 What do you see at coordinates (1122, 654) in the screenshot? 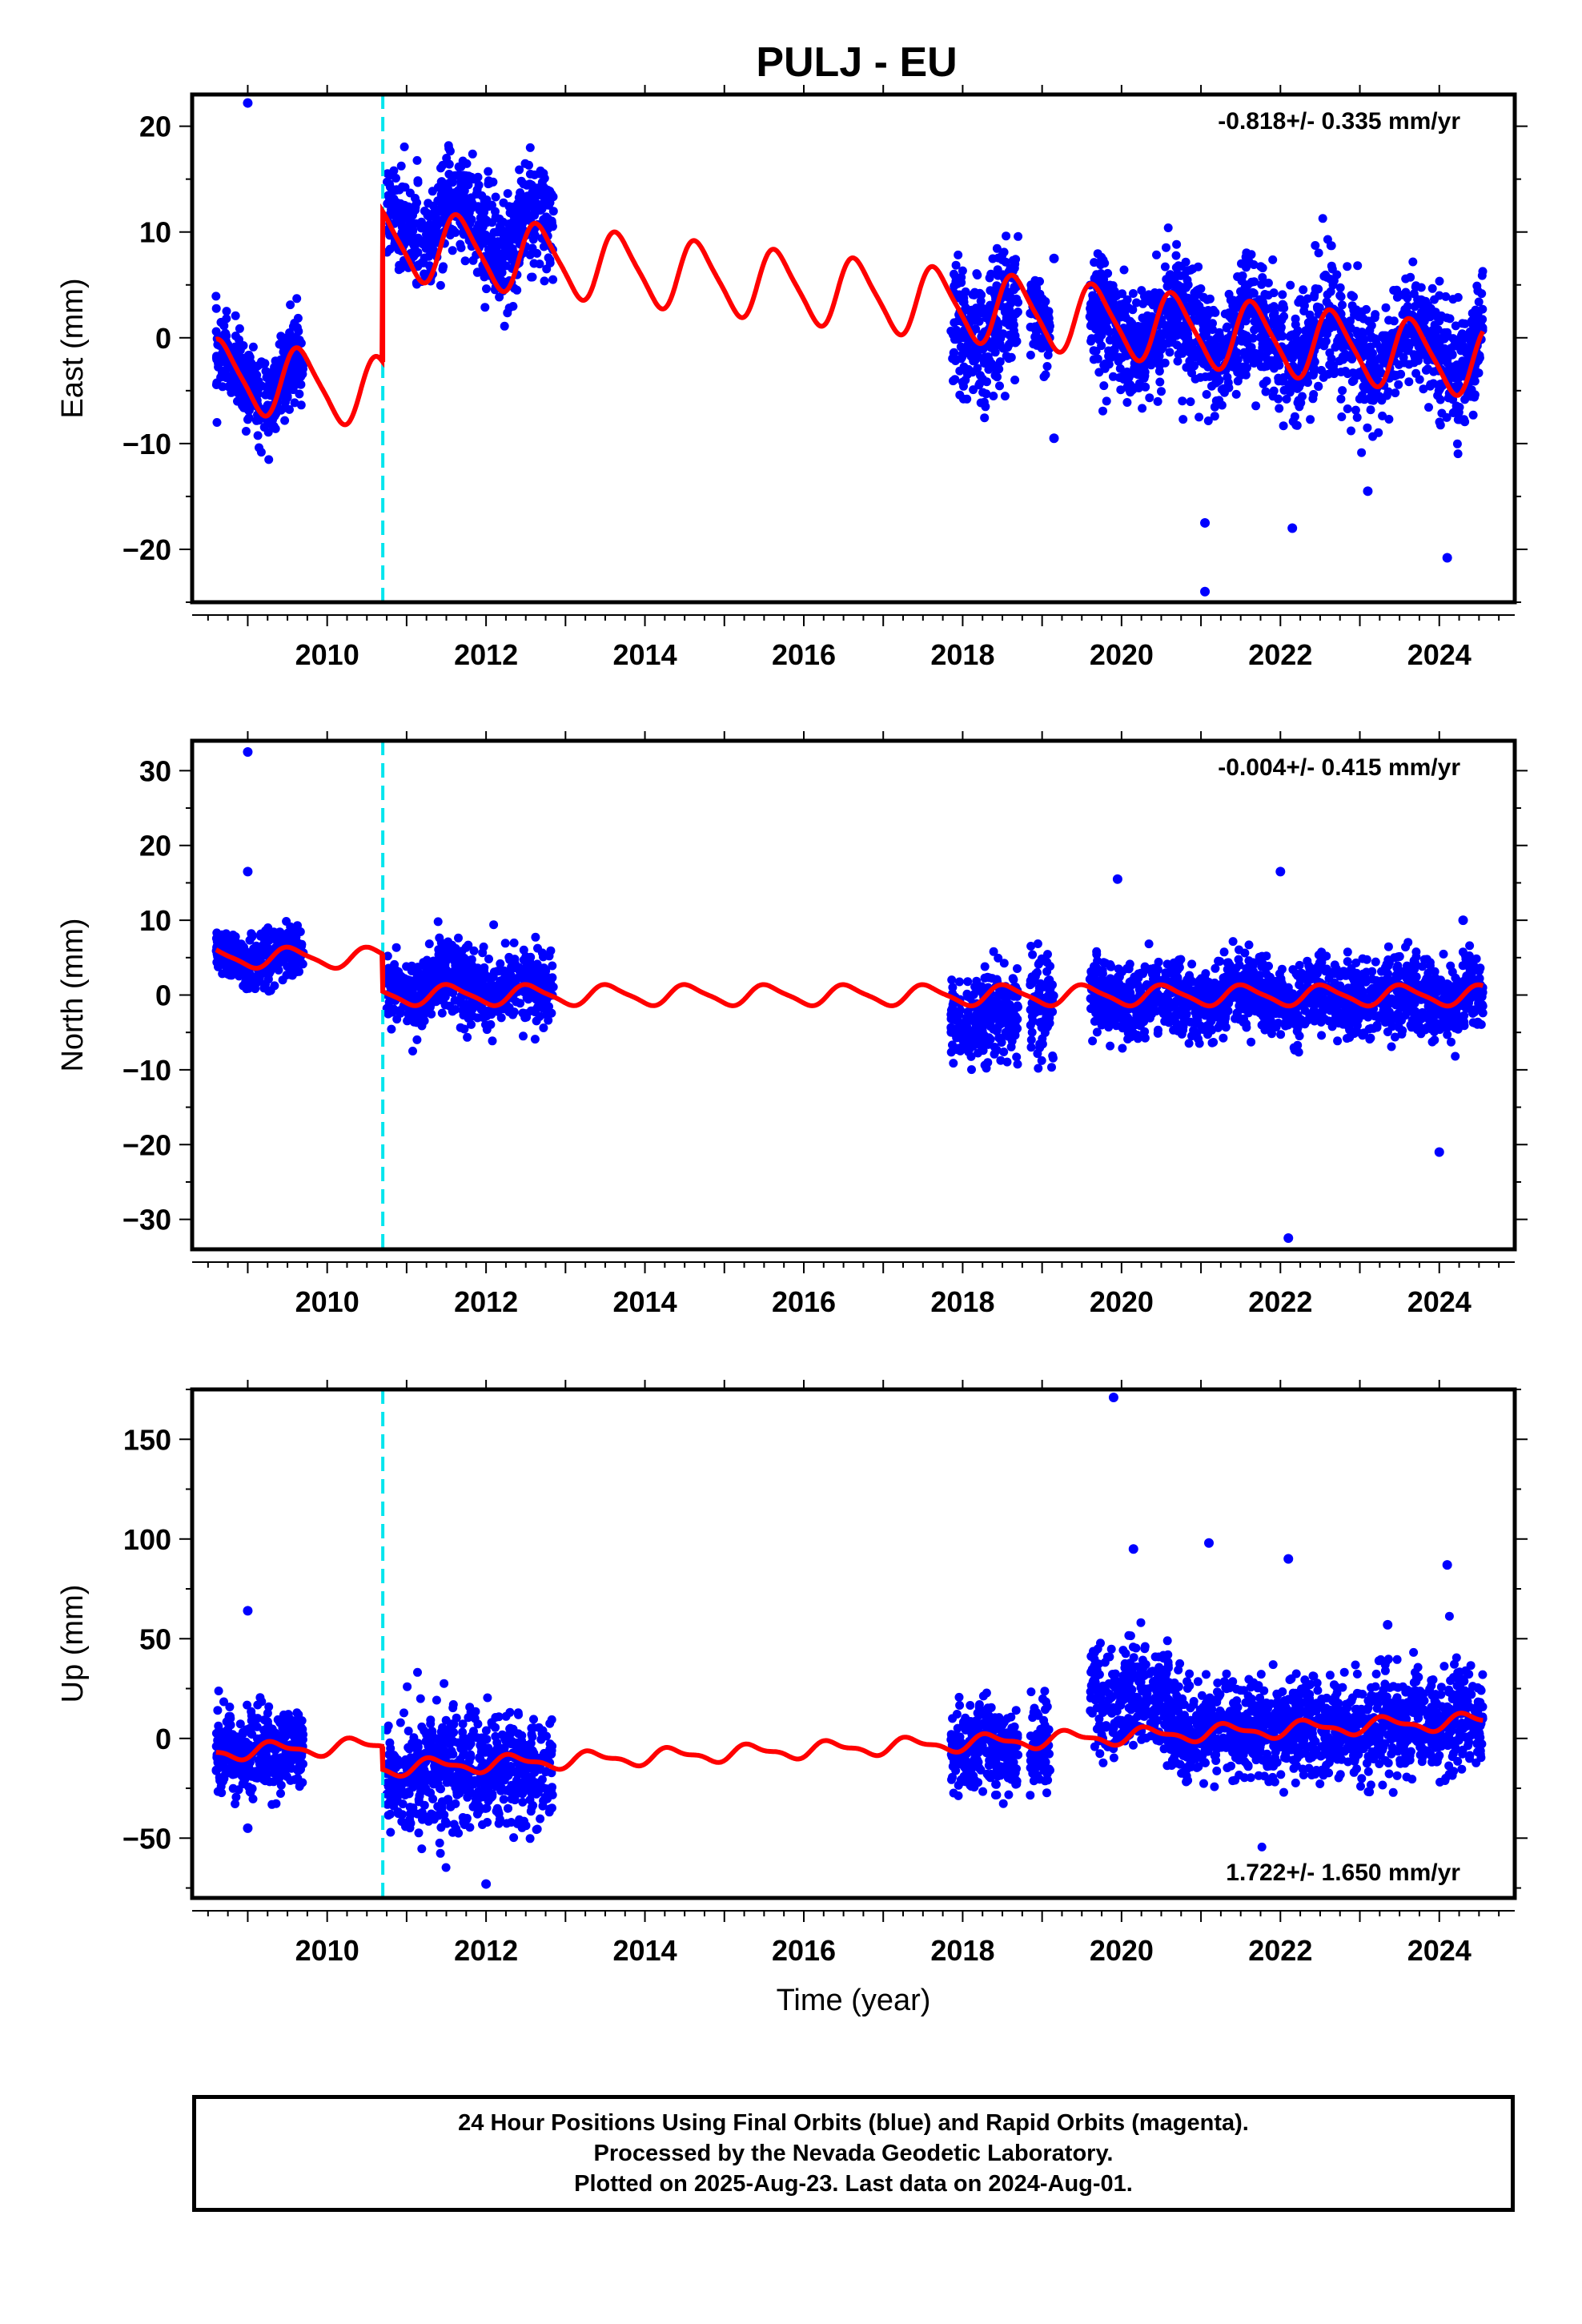
I see `east-x-tick-label: 2020` at bounding box center [1122, 654].